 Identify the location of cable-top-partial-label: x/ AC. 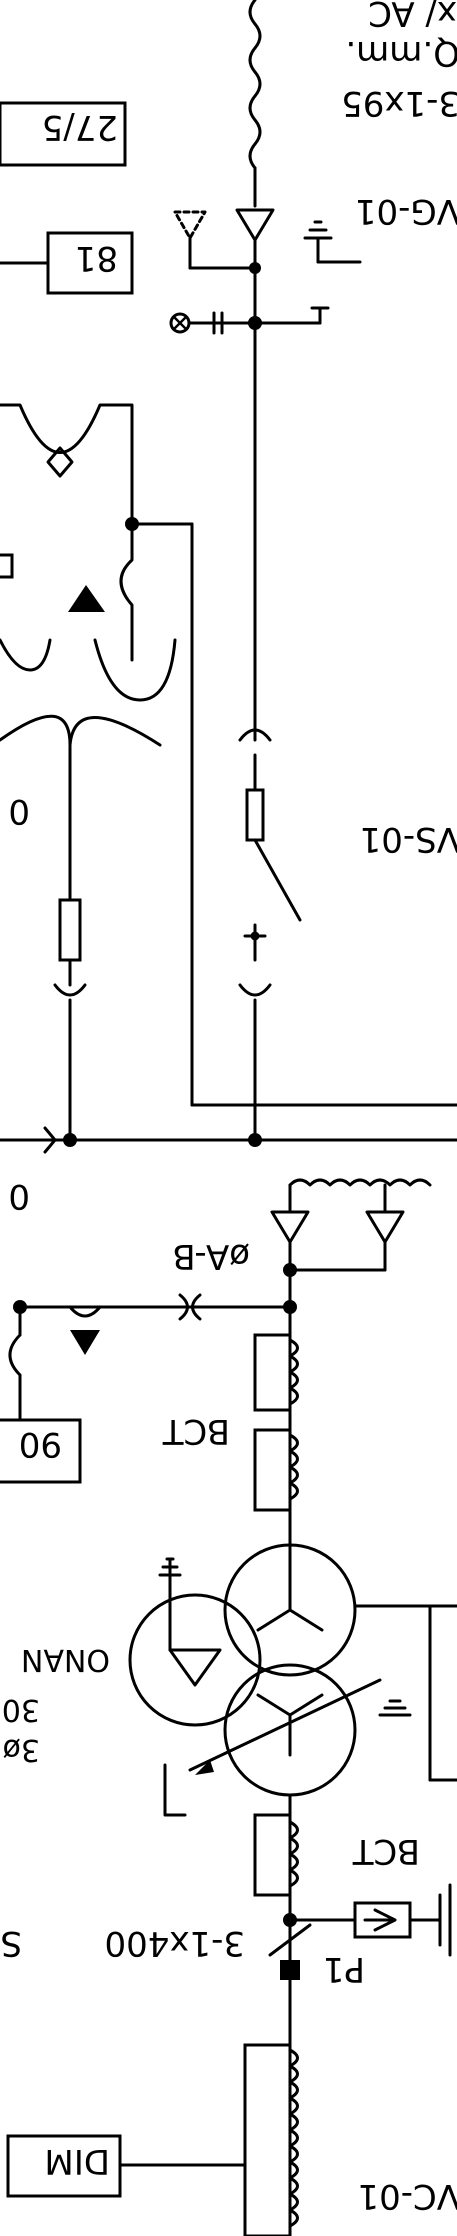
(412, 16).